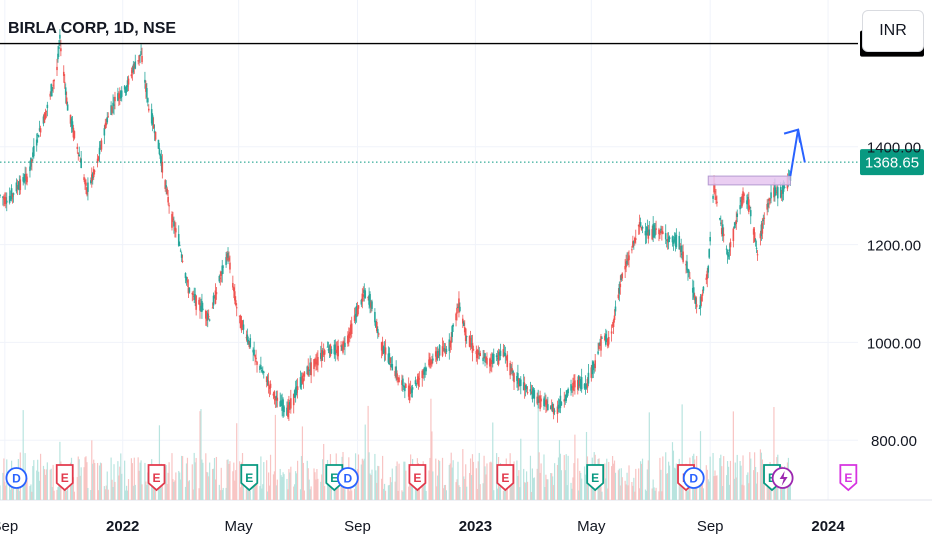  I want to click on split-marker, so click(782, 478).